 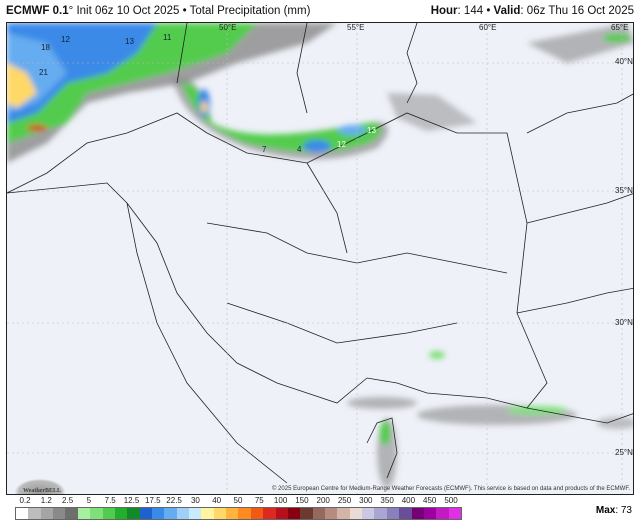 I want to click on lon-label: 55°E, so click(x=356, y=27).